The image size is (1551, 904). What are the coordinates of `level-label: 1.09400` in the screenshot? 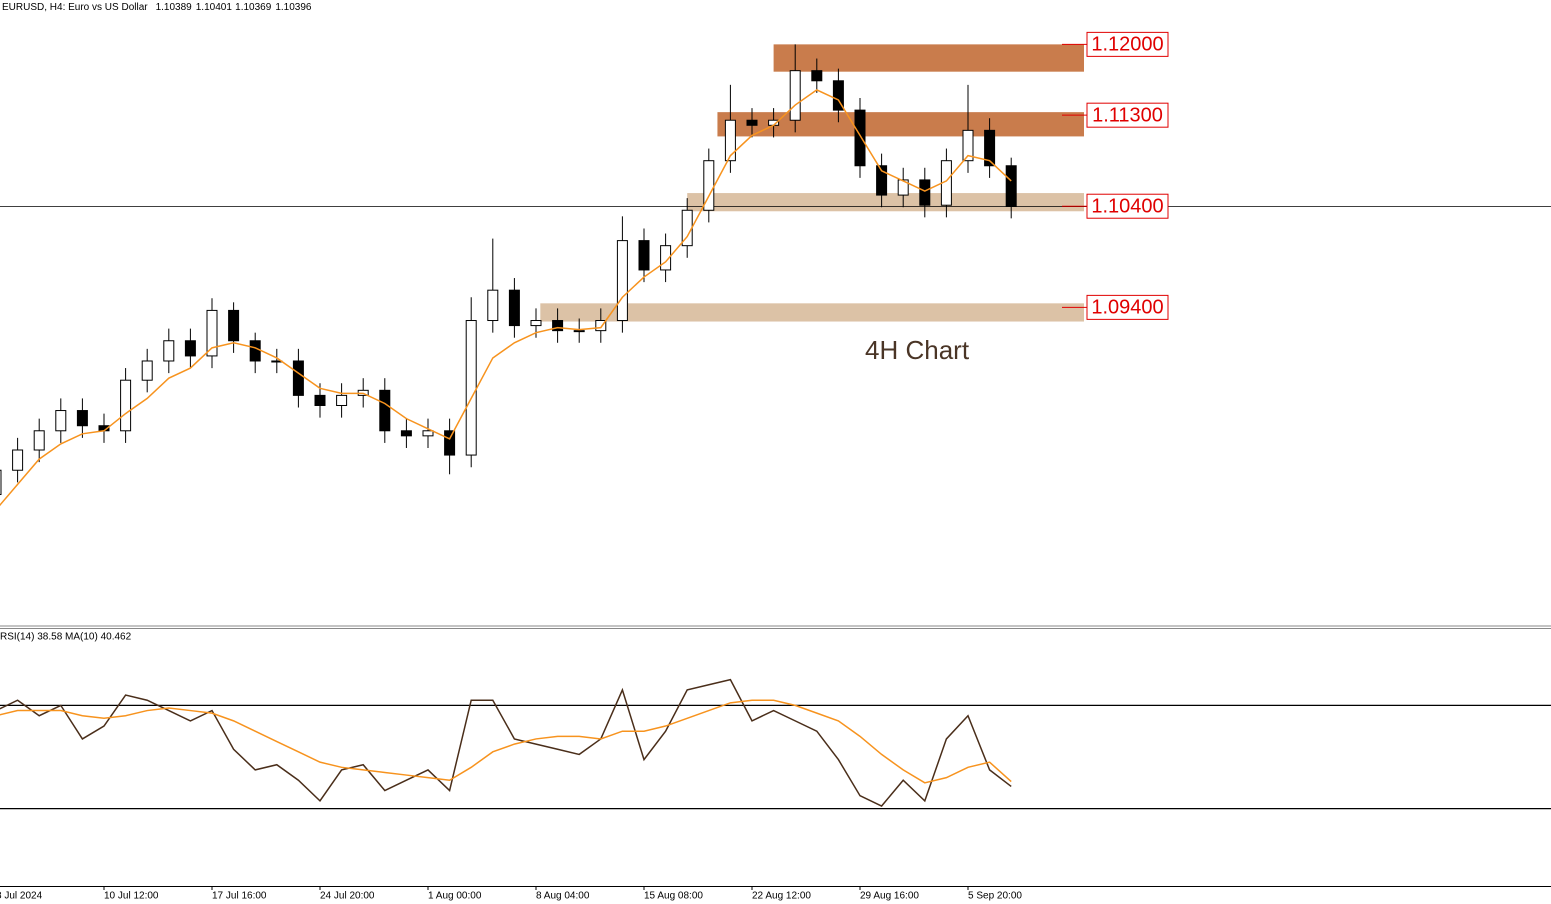 It's located at (1127, 308).